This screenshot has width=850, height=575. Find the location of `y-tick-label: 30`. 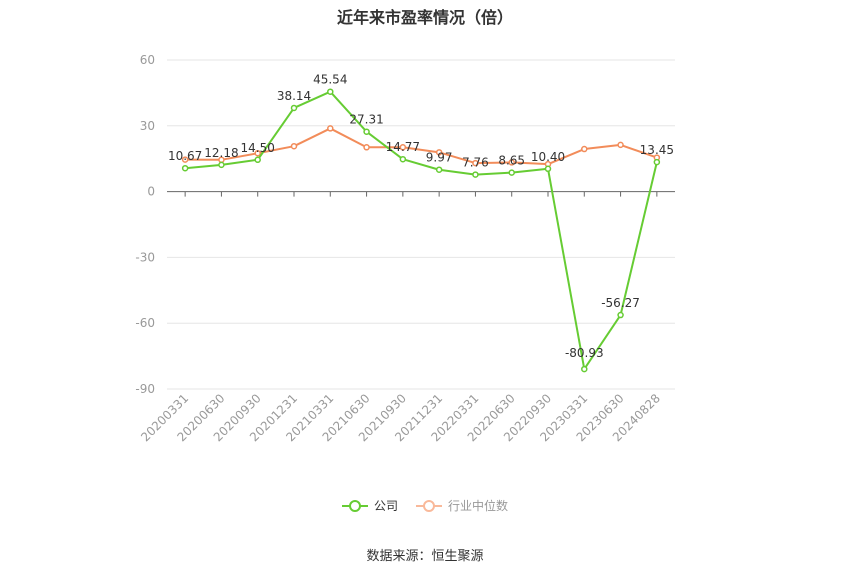

y-tick-label: 30 is located at coordinates (147, 126).